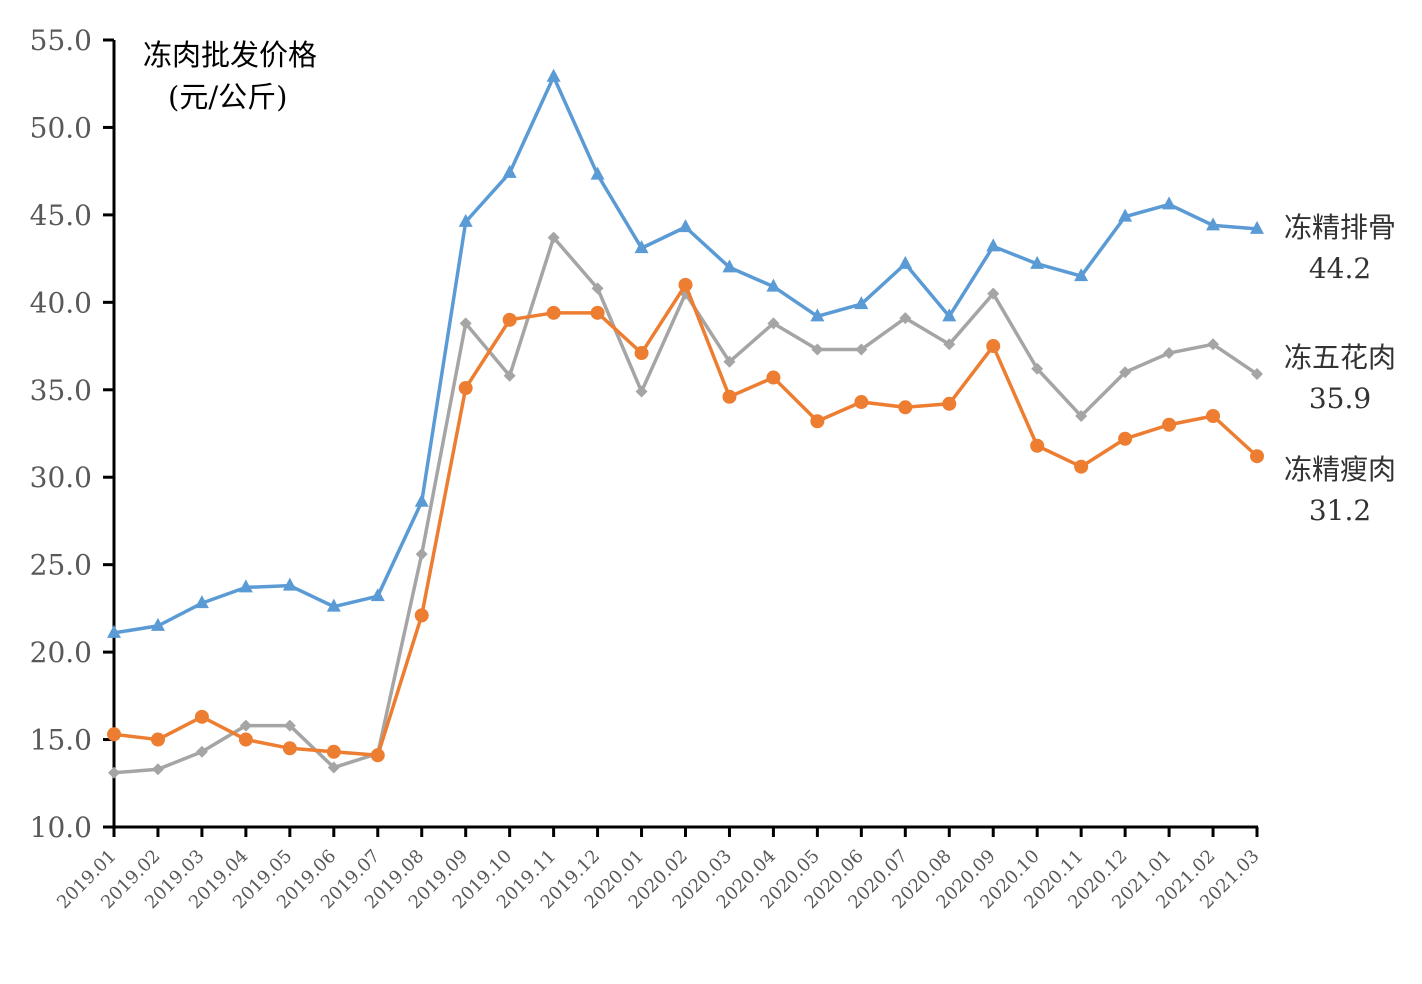  Describe the element at coordinates (230, 55) in the screenshot. I see `chart-title: 冻肉批发价格` at that location.